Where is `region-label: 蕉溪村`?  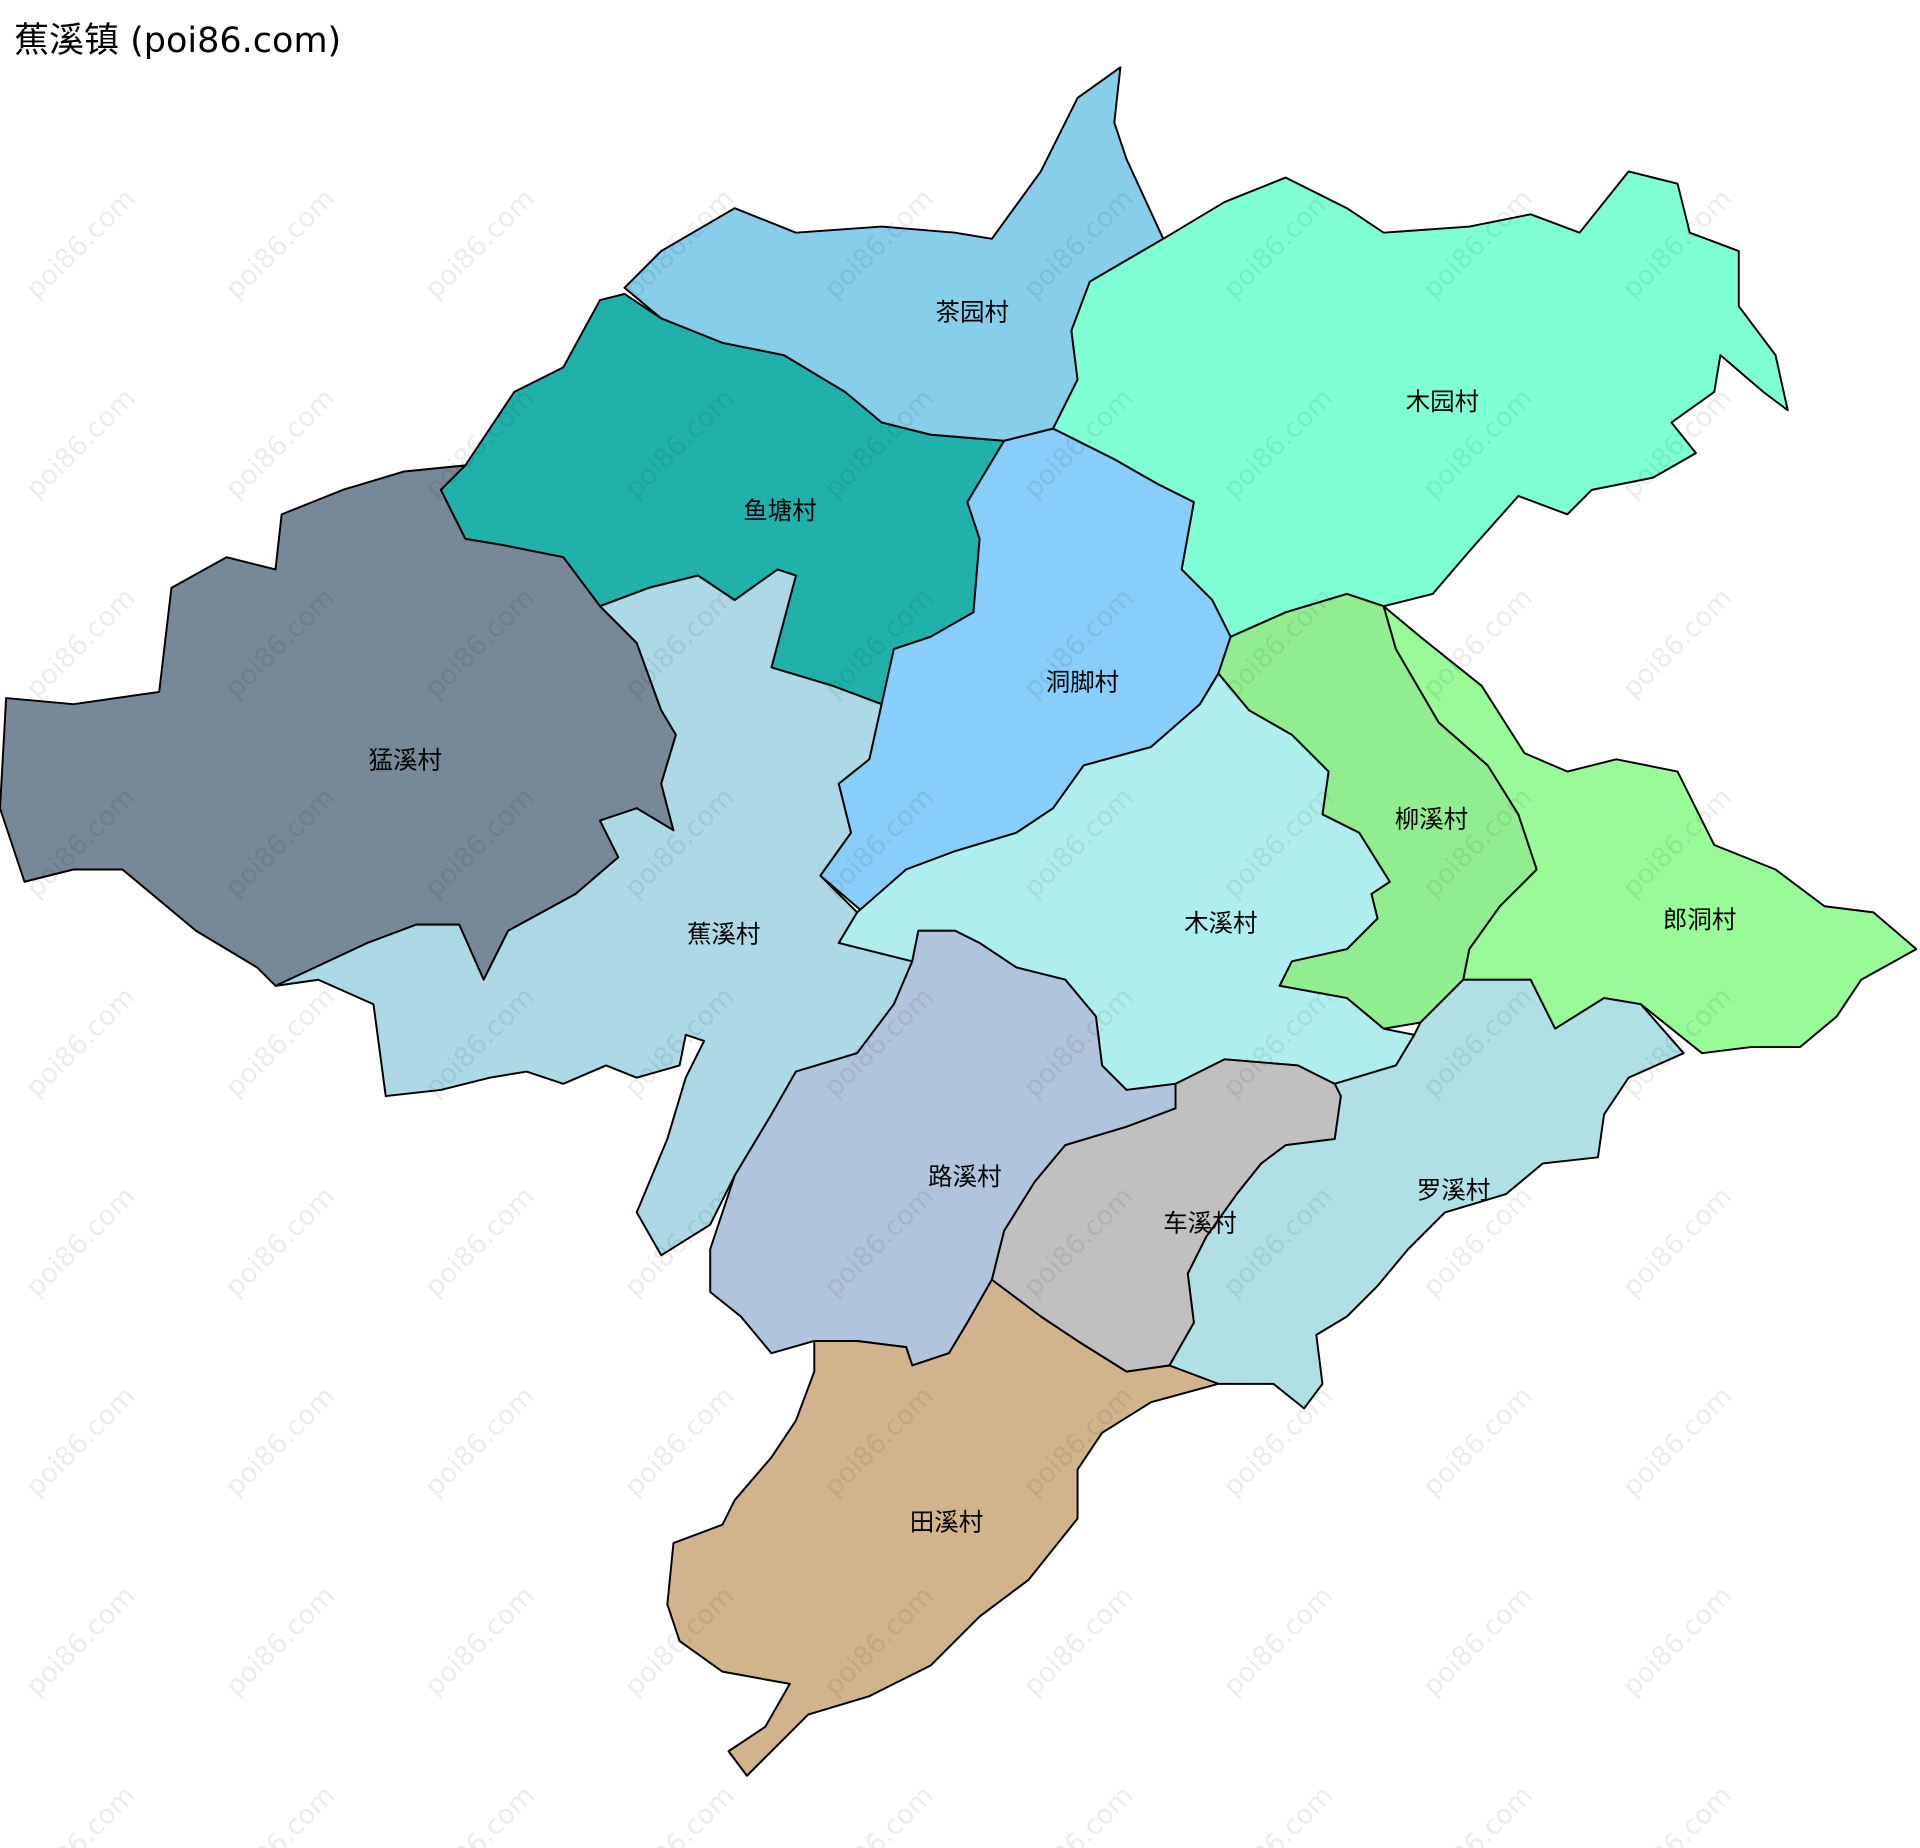 region-label: 蕉溪村 is located at coordinates (723, 934).